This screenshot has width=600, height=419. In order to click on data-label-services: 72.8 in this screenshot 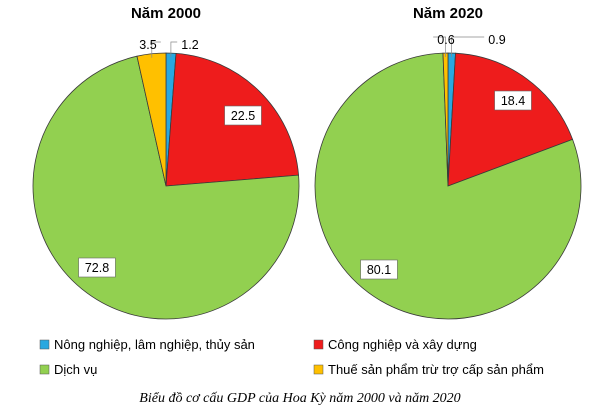, I will do `click(97, 268)`.